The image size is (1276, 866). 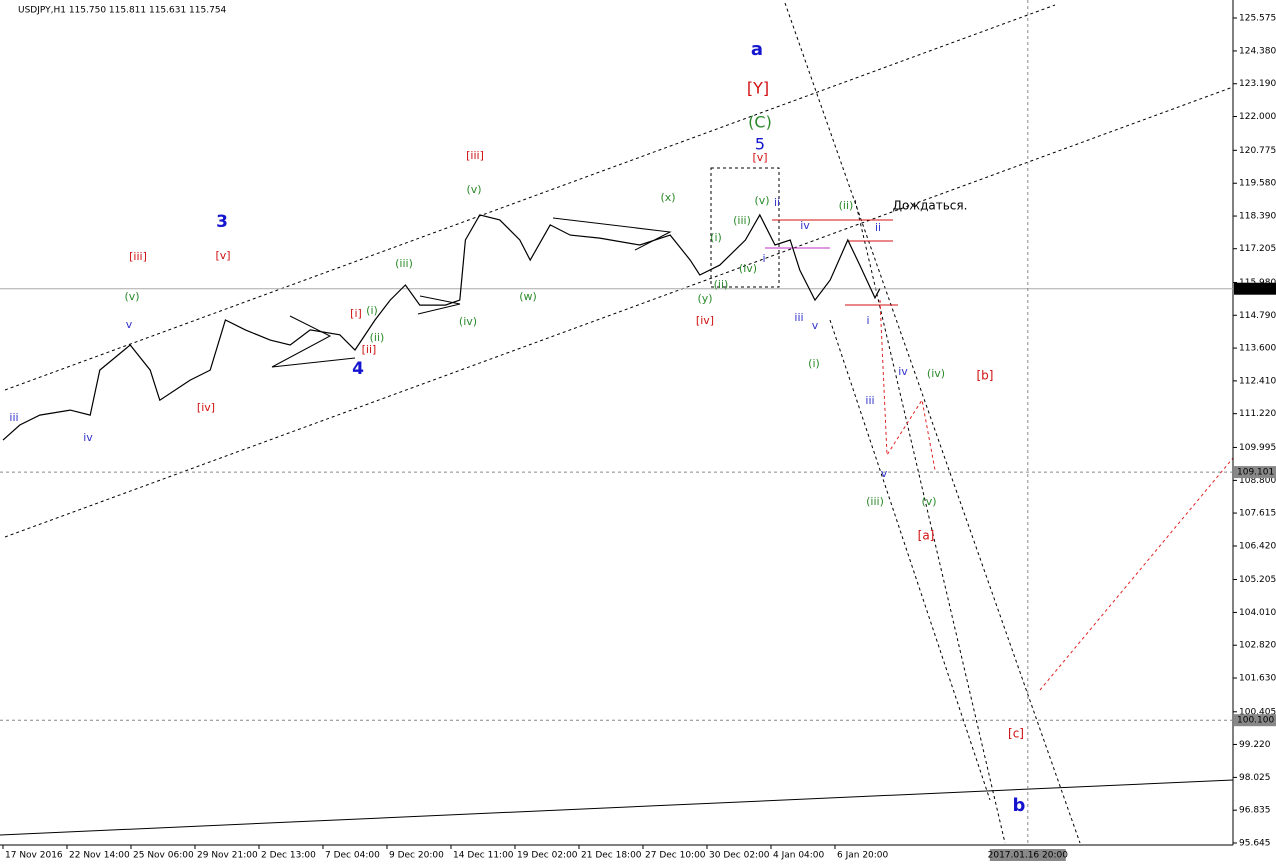 What do you see at coordinates (760, 144) in the screenshot?
I see `wave-label: 5` at bounding box center [760, 144].